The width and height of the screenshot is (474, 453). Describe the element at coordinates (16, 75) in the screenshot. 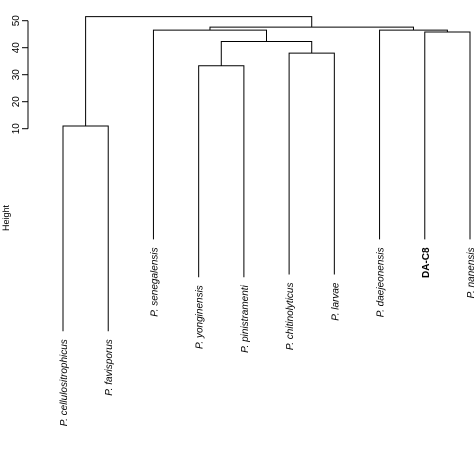

I see `y-tick-label: 30` at that location.